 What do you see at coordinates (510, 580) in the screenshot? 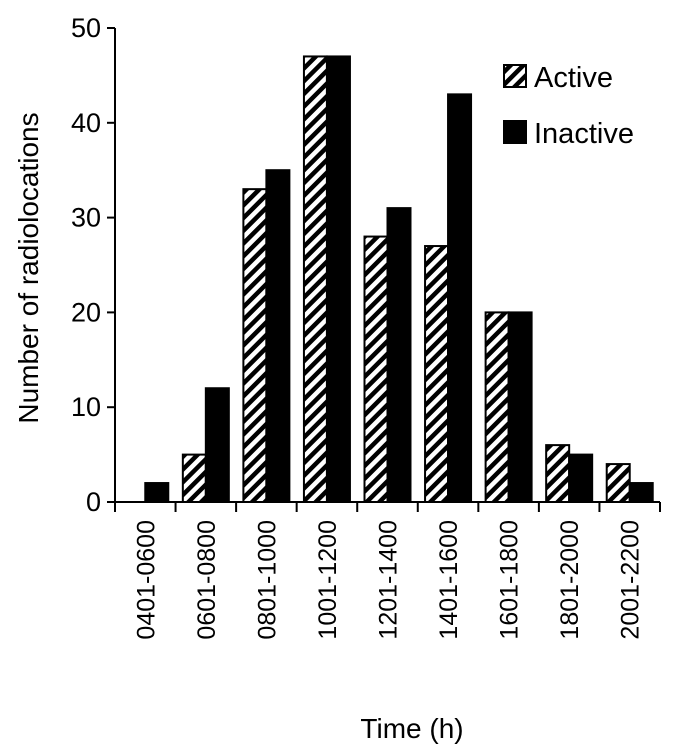
I see `x-tick-label: 1601-1800` at bounding box center [510, 580].